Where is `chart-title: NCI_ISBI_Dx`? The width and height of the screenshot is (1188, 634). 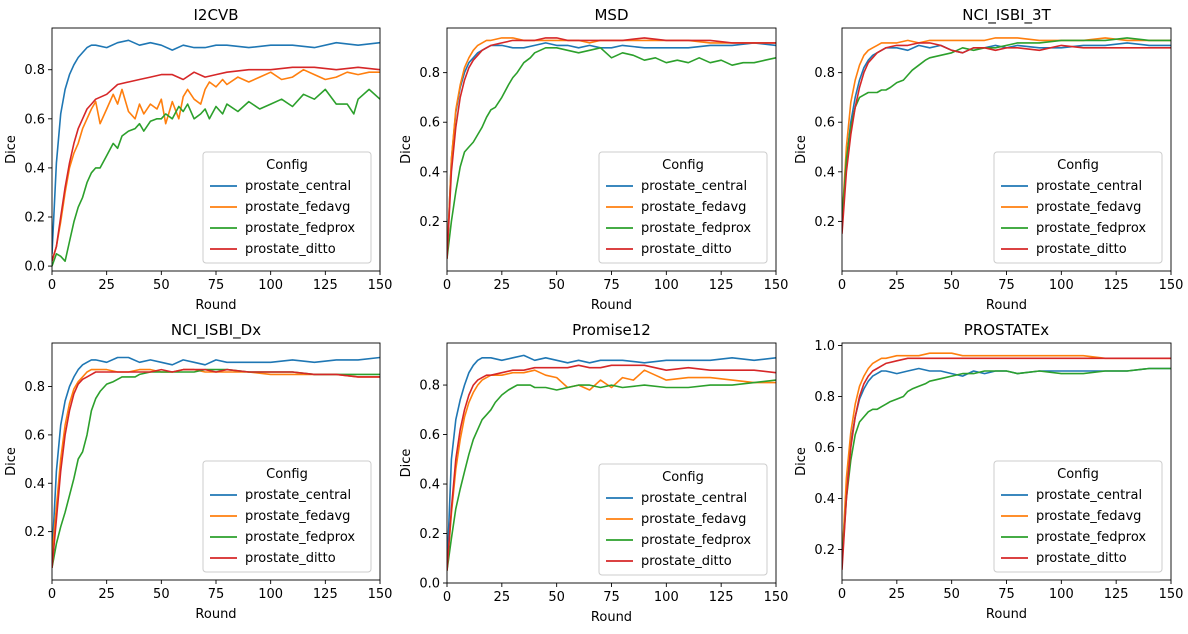 chart-title: NCI_ISBI_Dx is located at coordinates (216, 330).